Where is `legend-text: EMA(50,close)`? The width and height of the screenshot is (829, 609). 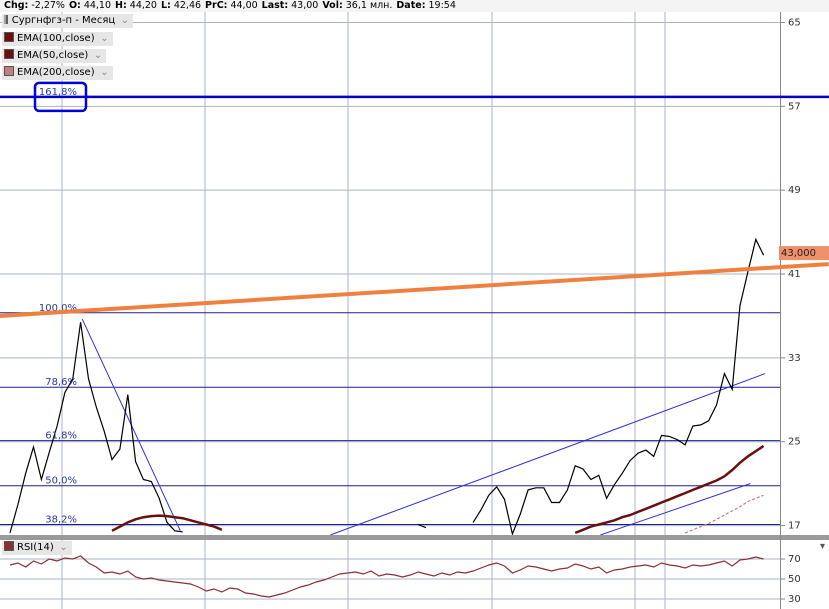 legend-text: EMA(50,close) is located at coordinates (53, 55).